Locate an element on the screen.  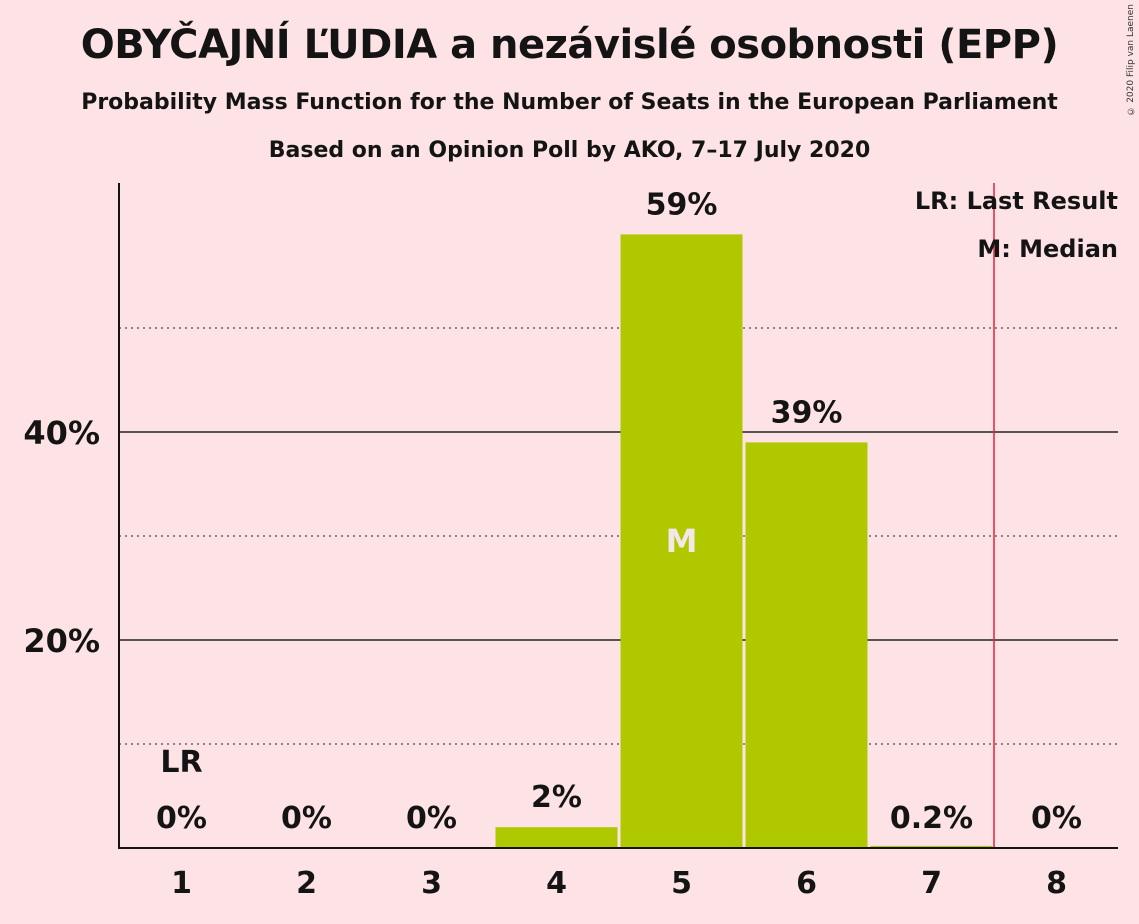
x-tick-label: 5 is located at coordinates (681, 883).